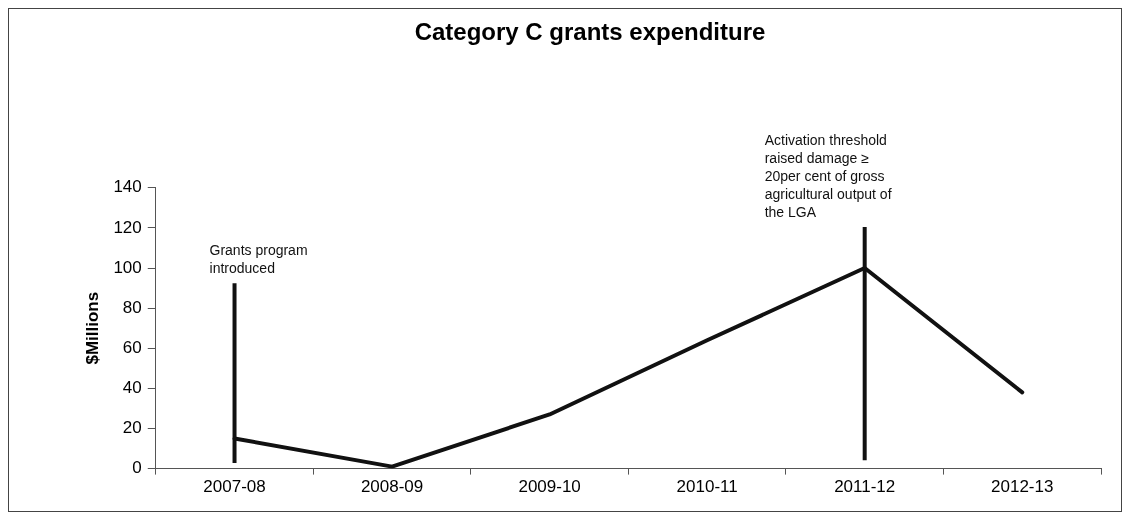 The image size is (1132, 522). I want to click on x-tick-label: 2008-09, so click(392, 487).